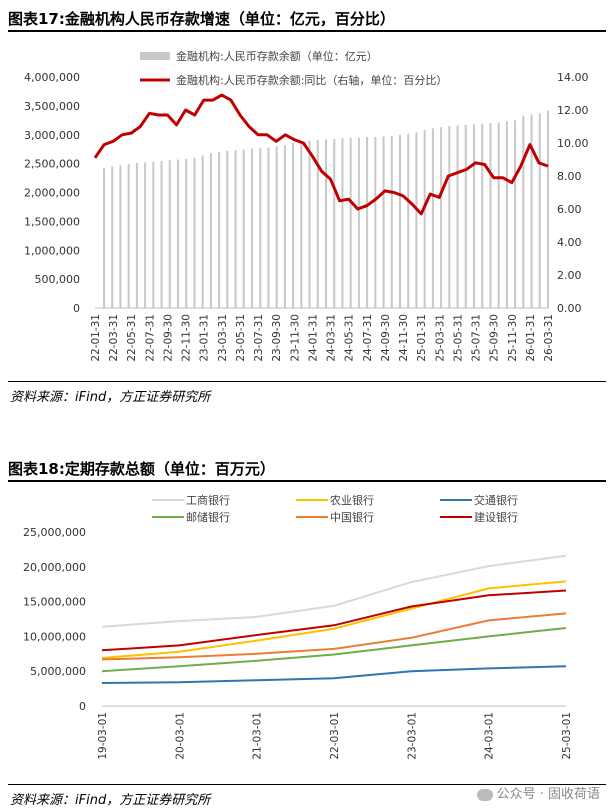  Describe the element at coordinates (548, 794) in the screenshot. I see `watermark-text: 公众号 · 固收荷语` at that location.